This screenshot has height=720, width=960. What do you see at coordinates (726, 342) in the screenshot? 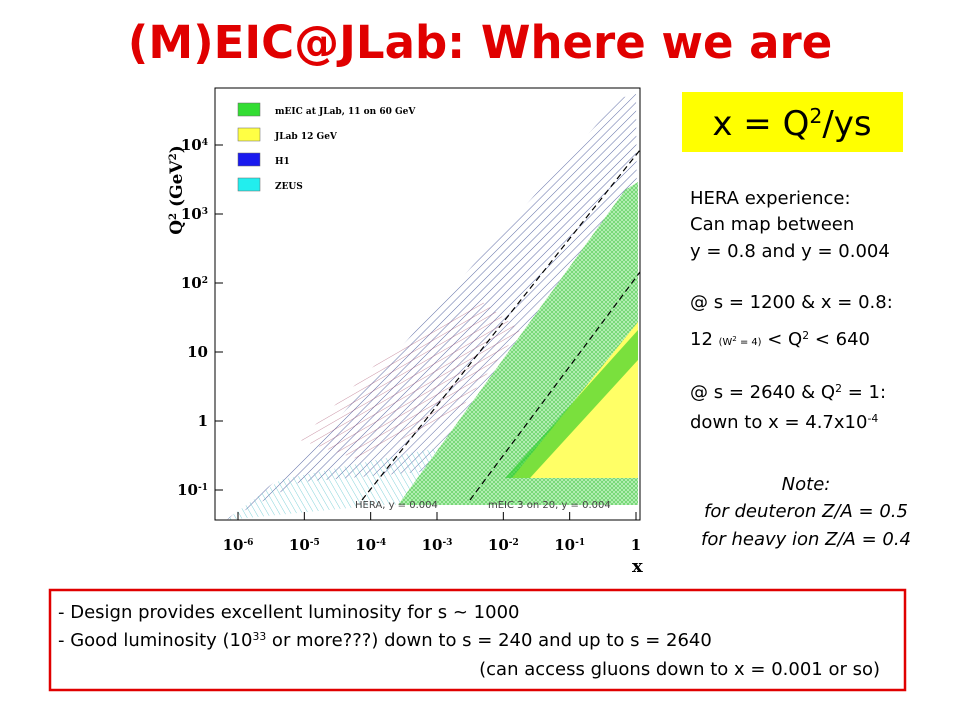
I see `small-text: (W` at bounding box center [726, 342].